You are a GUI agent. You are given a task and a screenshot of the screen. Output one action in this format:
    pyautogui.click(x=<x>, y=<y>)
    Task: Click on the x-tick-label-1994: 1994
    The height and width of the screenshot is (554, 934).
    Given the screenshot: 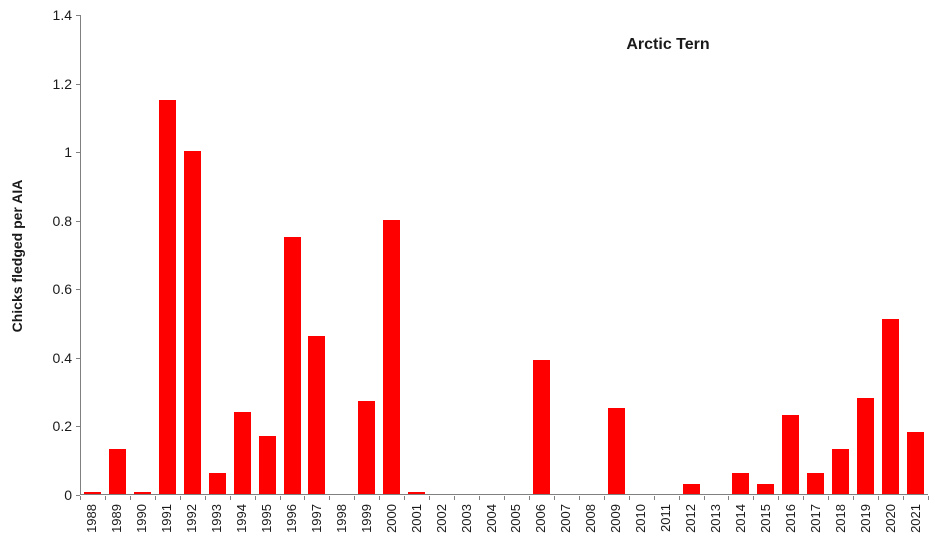 What is the action you would take?
    pyautogui.click(x=241, y=518)
    